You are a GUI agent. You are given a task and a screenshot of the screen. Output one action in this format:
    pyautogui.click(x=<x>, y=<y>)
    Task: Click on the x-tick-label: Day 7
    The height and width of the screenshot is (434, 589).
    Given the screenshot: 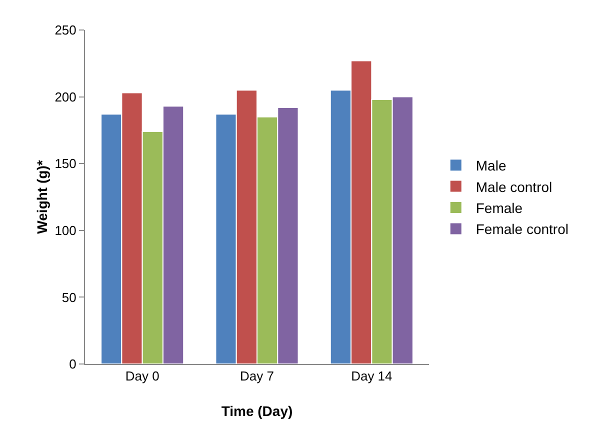 What is the action you would take?
    pyautogui.click(x=257, y=376)
    